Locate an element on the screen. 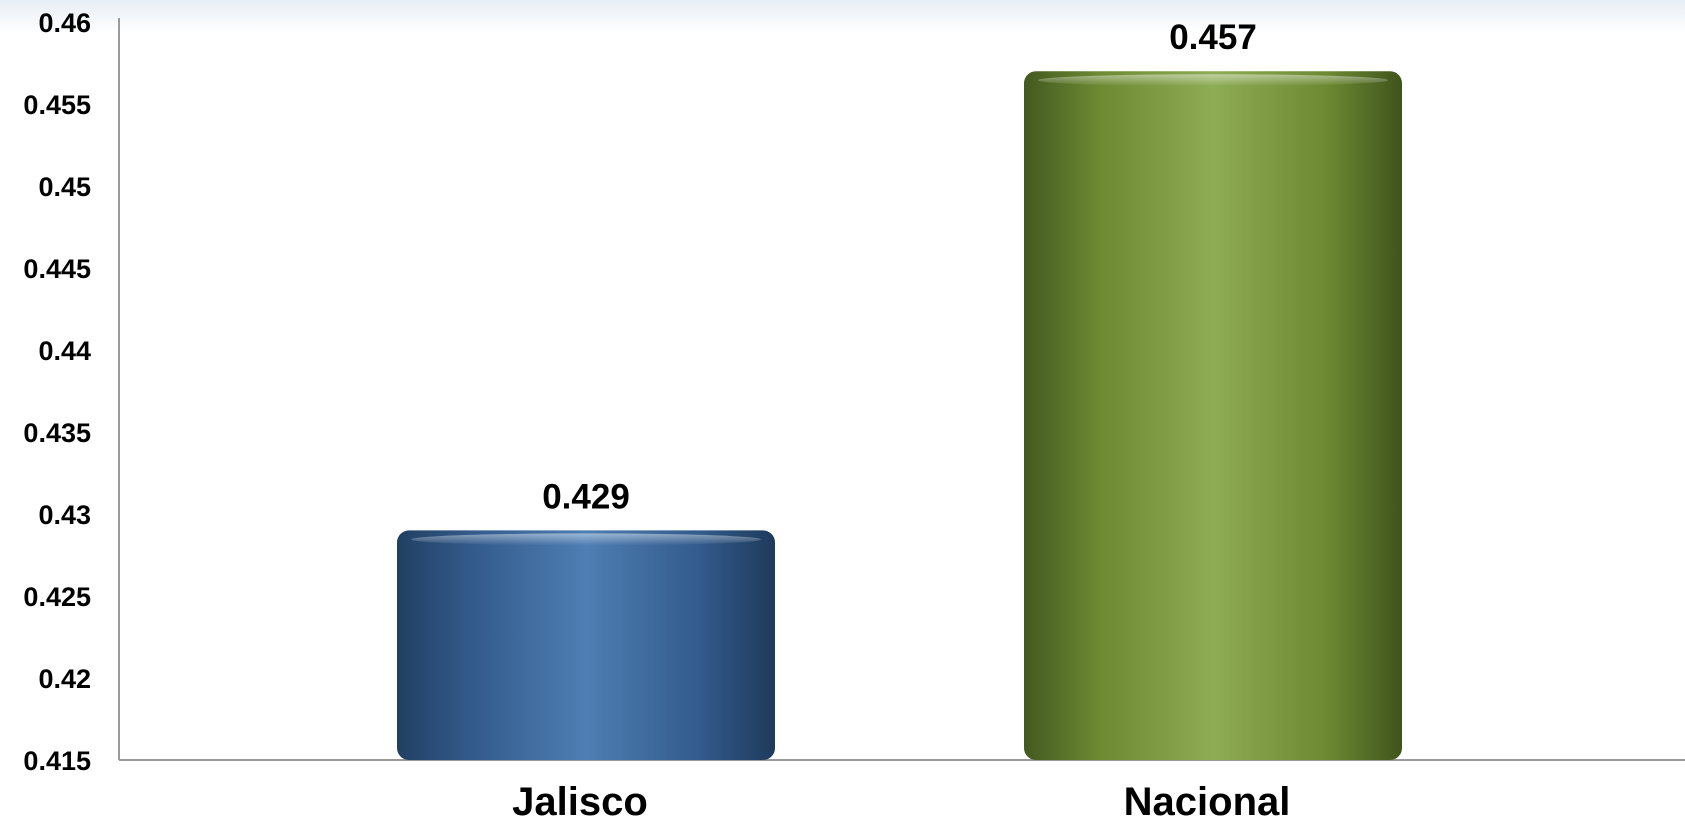 The height and width of the screenshot is (821, 1685). y-tick-label: 0.455 is located at coordinates (57, 105).